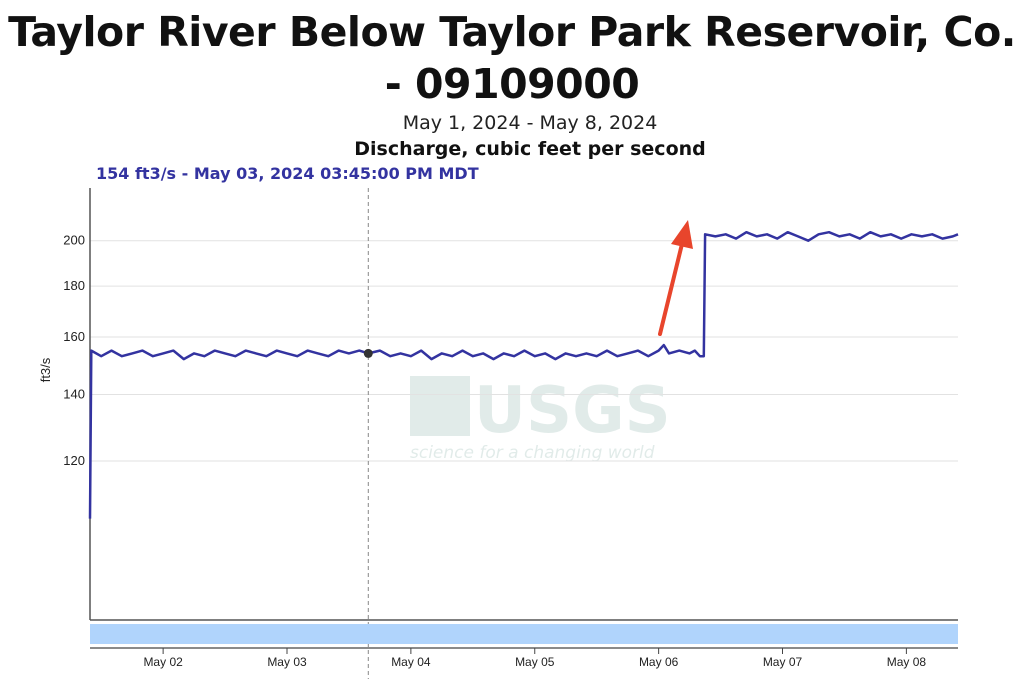 The width and height of the screenshot is (1024, 679). I want to click on usgs-watermark: USGS science for a changing world, so click(540, 418).